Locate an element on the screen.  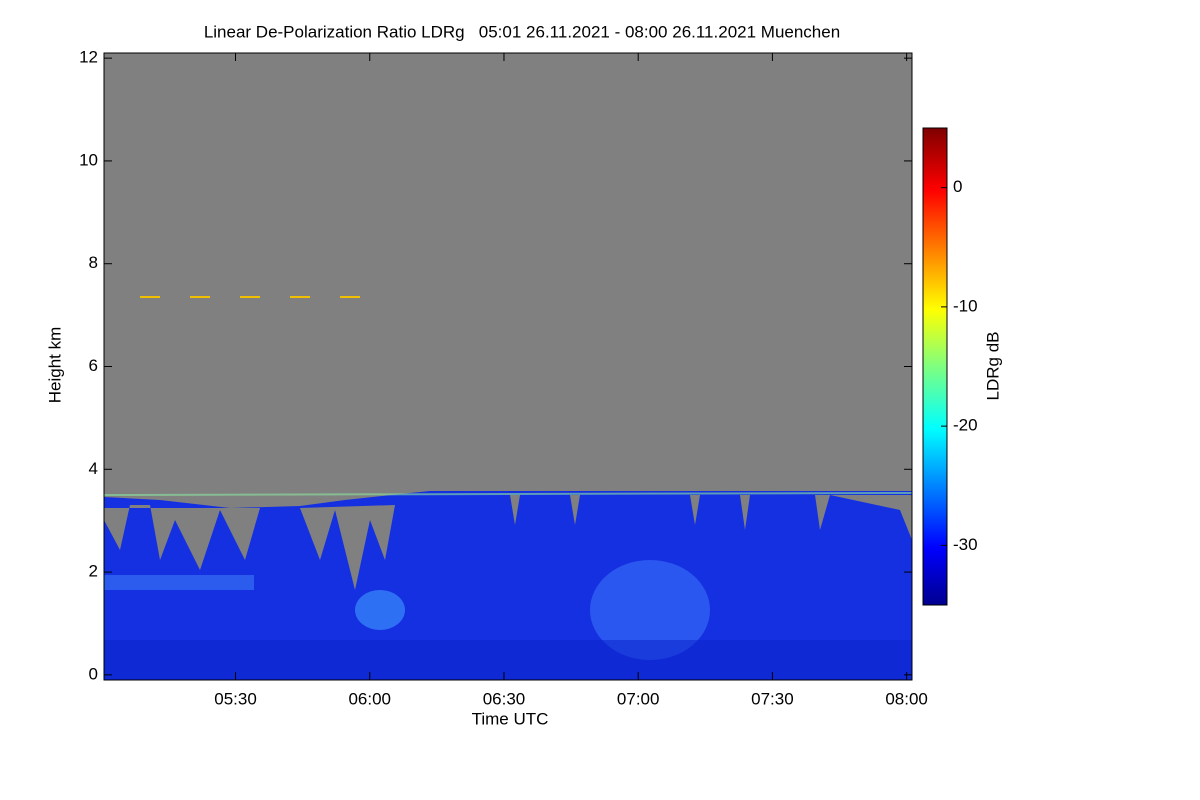
y-tick-label: 6 is located at coordinates (93, 365).